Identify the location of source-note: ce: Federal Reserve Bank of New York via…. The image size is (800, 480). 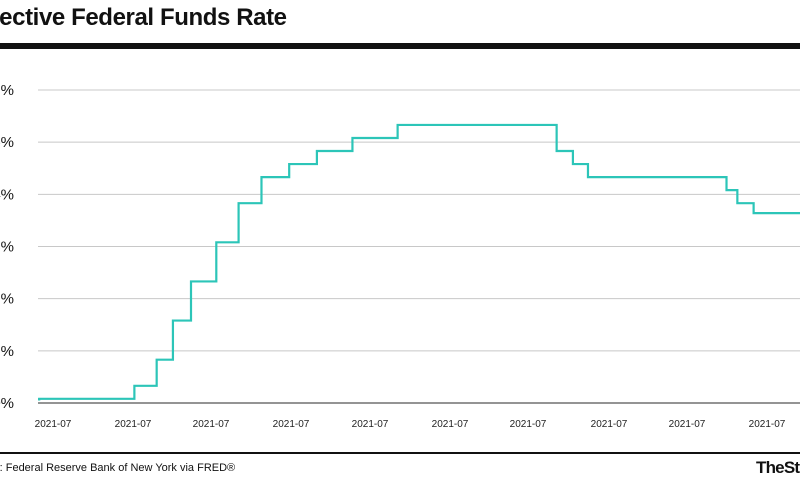
(118, 468).